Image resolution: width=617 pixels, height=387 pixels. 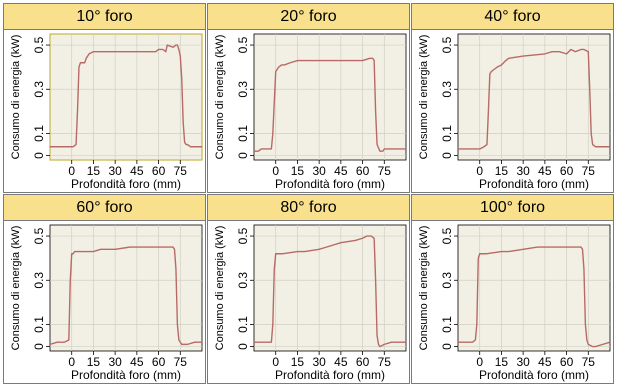 What do you see at coordinates (104, 208) in the screenshot?
I see `chart-title: 60° foro` at bounding box center [104, 208].